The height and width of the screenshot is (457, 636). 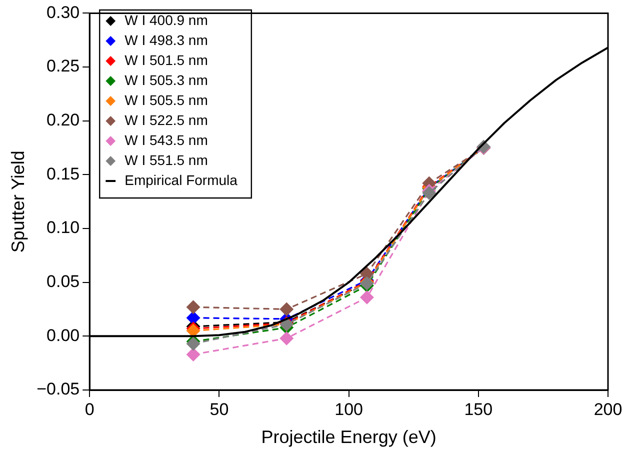 What do you see at coordinates (348, 437) in the screenshot?
I see `x-axis-title: Projectile Energy (eV)` at bounding box center [348, 437].